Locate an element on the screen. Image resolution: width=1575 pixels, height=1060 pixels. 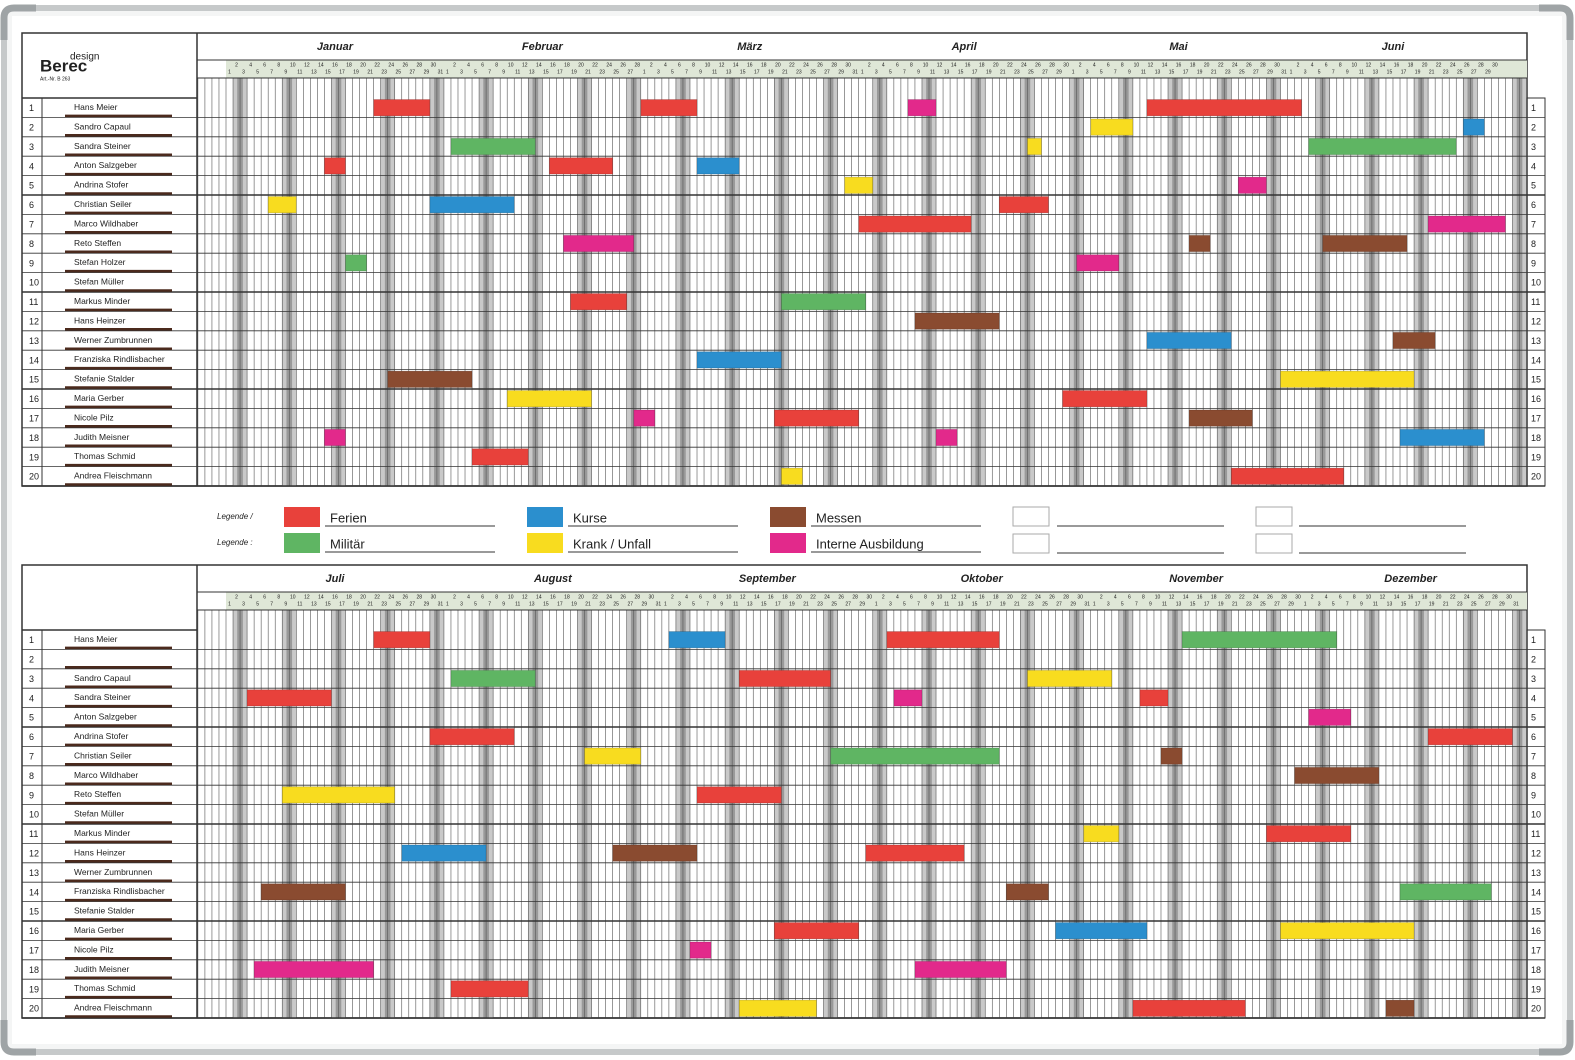
day-number: 25 is located at coordinates (616, 604).